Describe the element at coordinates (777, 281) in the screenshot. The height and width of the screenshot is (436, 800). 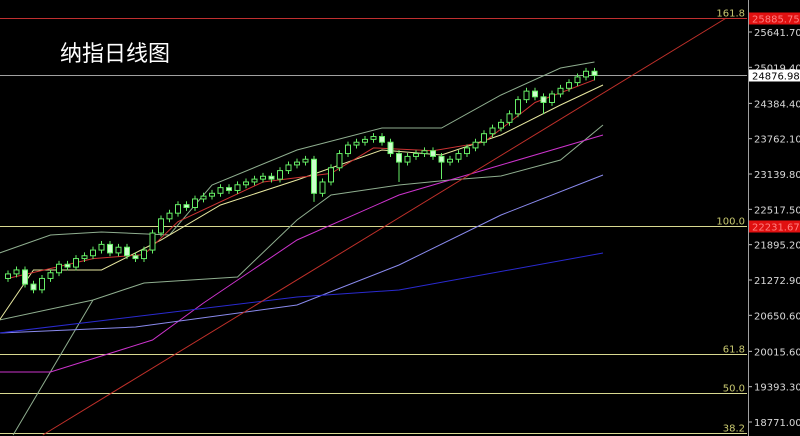
I see `y-tick-label: 21272.90` at that location.